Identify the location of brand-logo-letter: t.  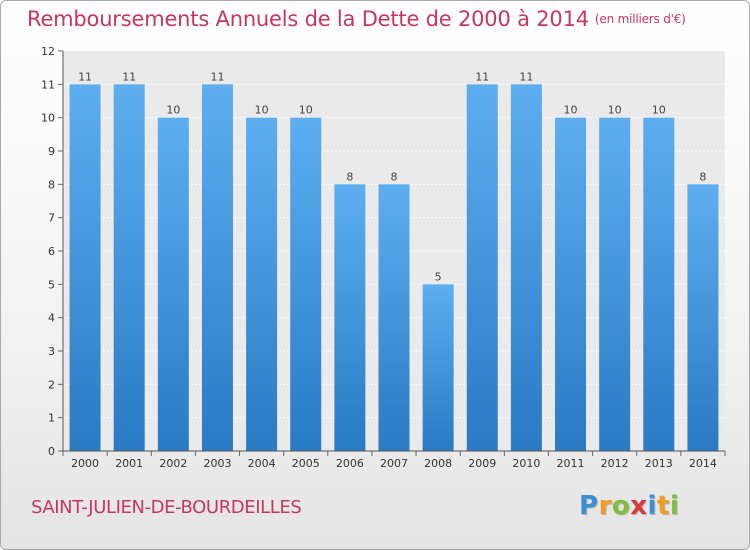
(663, 506).